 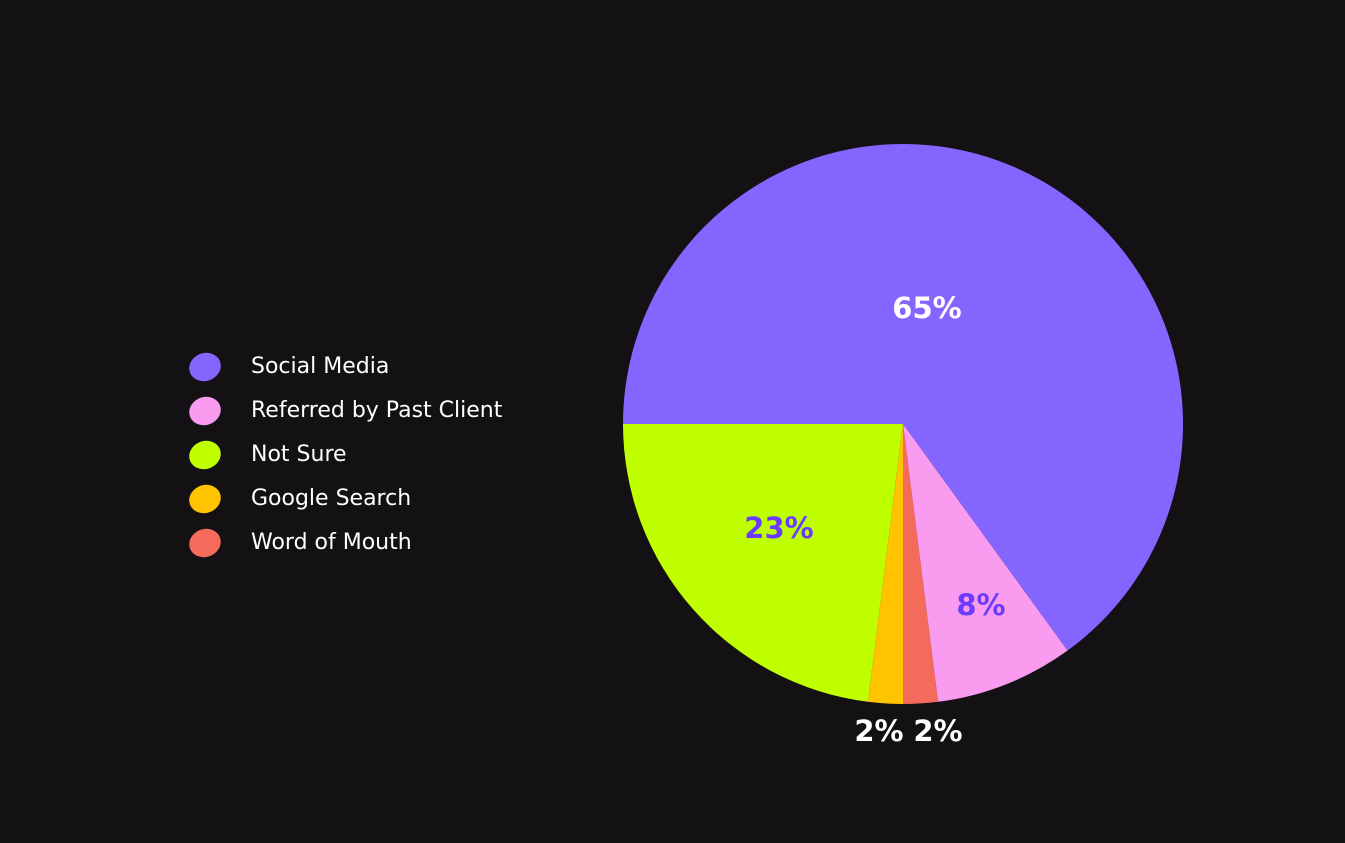 I want to click on value-label: 65%, so click(x=926, y=308).